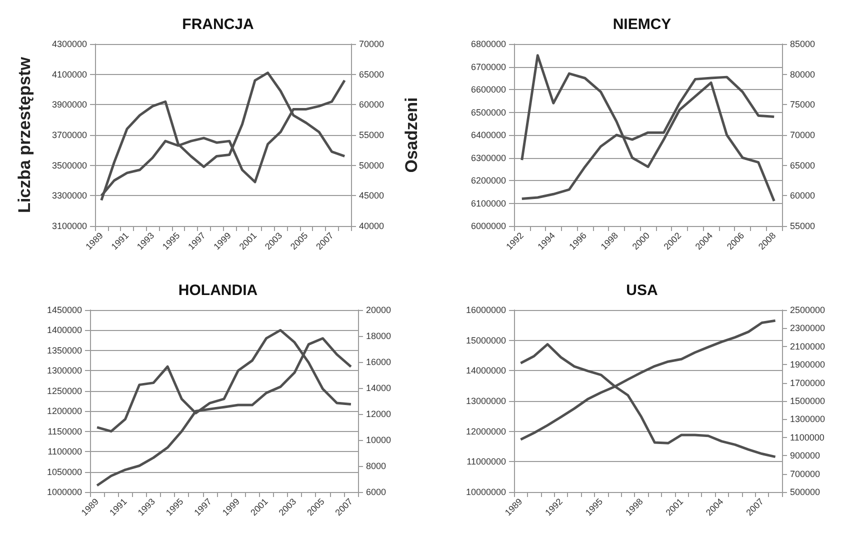  What do you see at coordinates (808, 383) in the screenshot?
I see `y2-tick-label: 1700000` at bounding box center [808, 383].